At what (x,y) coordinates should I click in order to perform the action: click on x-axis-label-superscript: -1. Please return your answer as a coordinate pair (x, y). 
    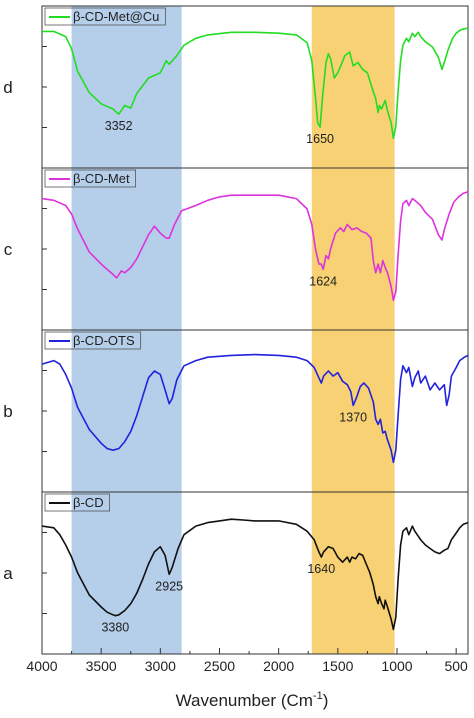
    Looking at the image, I should click on (318, 696).